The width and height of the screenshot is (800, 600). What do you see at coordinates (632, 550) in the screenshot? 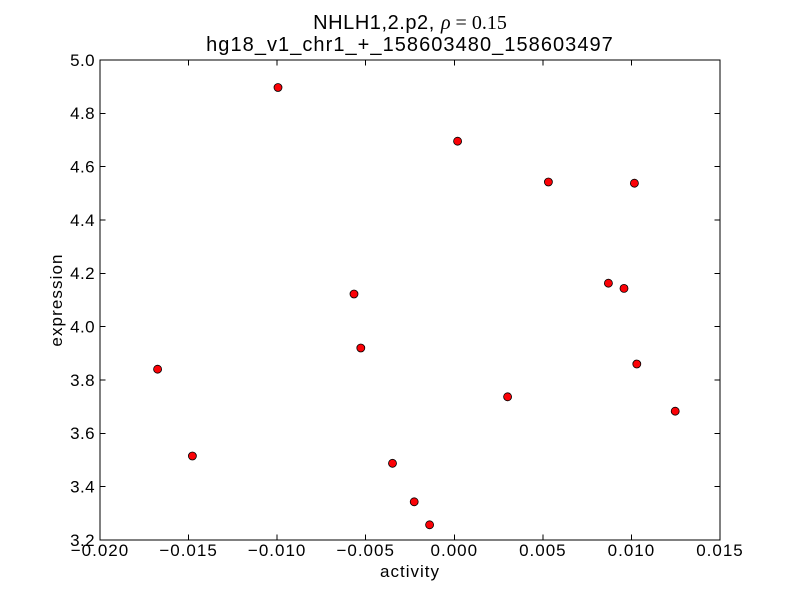
I see `svg-text: 0.010` at bounding box center [632, 550].